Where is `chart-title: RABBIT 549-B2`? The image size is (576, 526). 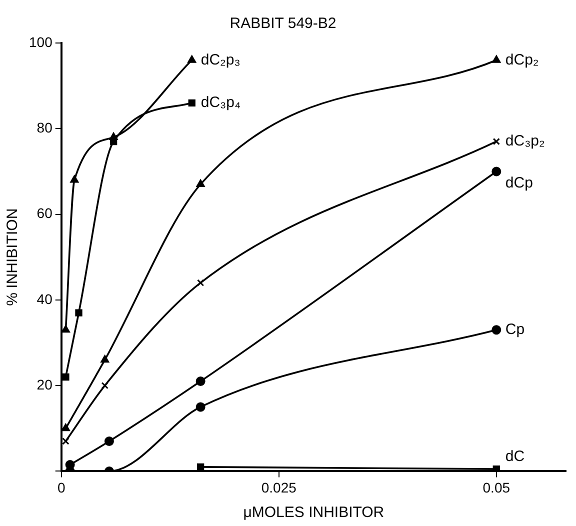 chart-title: RABBIT 549-B2 is located at coordinates (283, 23).